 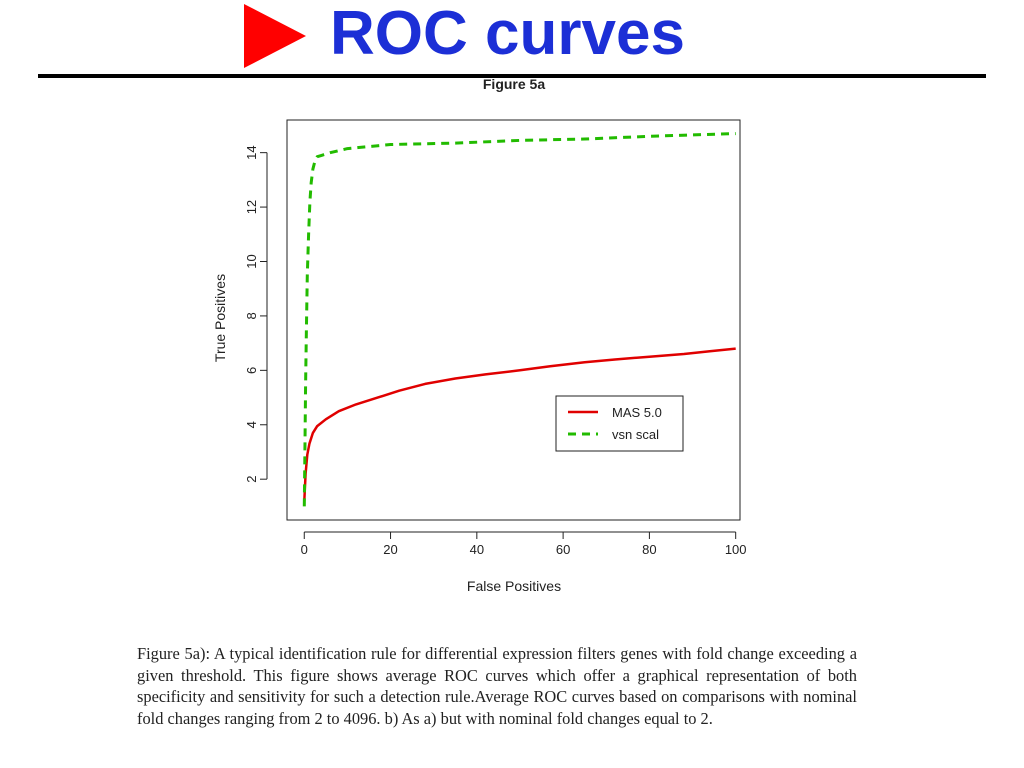 I want to click on x-tick-label: 100, so click(x=736, y=549).